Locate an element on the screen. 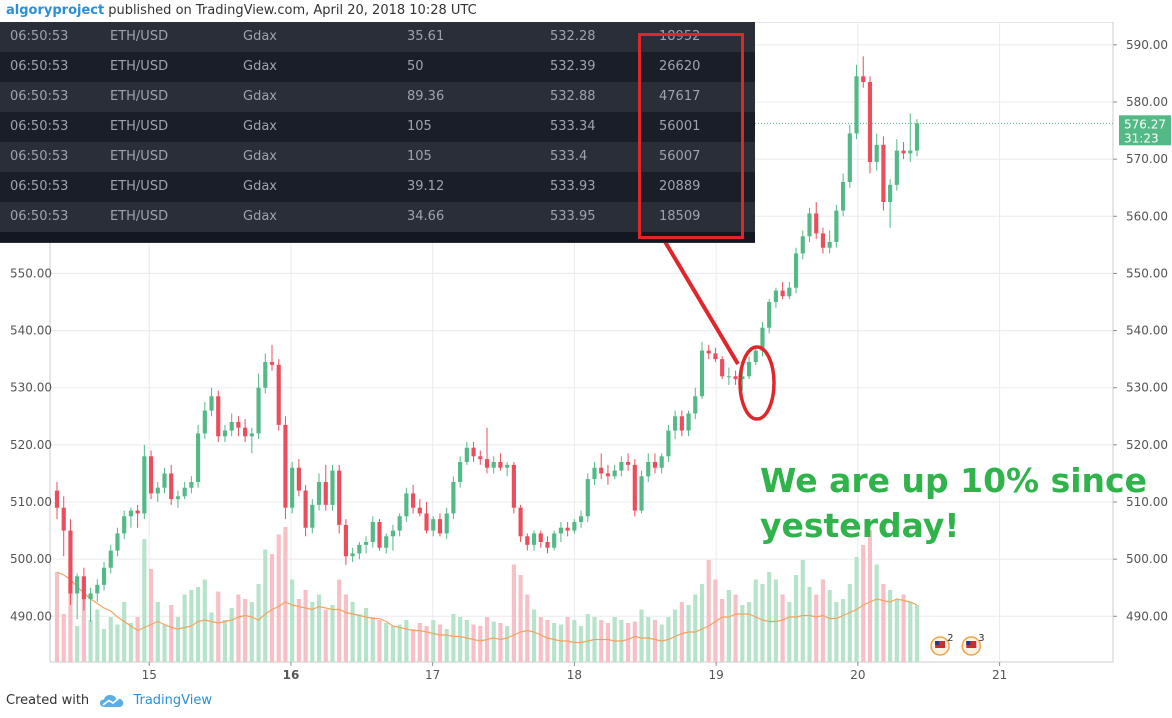 The image size is (1172, 718). flag-stripes is located at coordinates (940, 644).